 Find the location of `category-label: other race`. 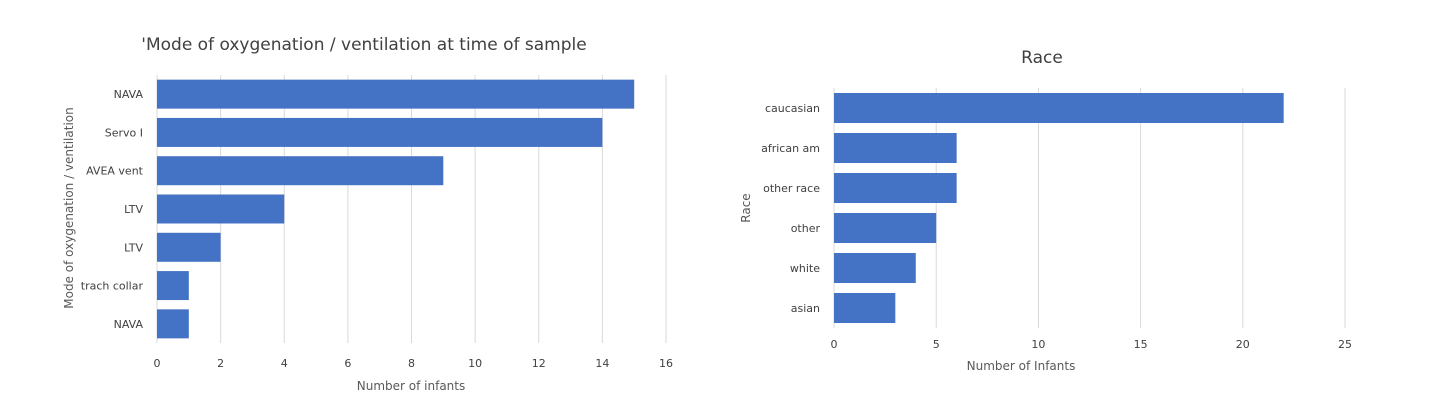

category-label: other race is located at coordinates (791, 188).